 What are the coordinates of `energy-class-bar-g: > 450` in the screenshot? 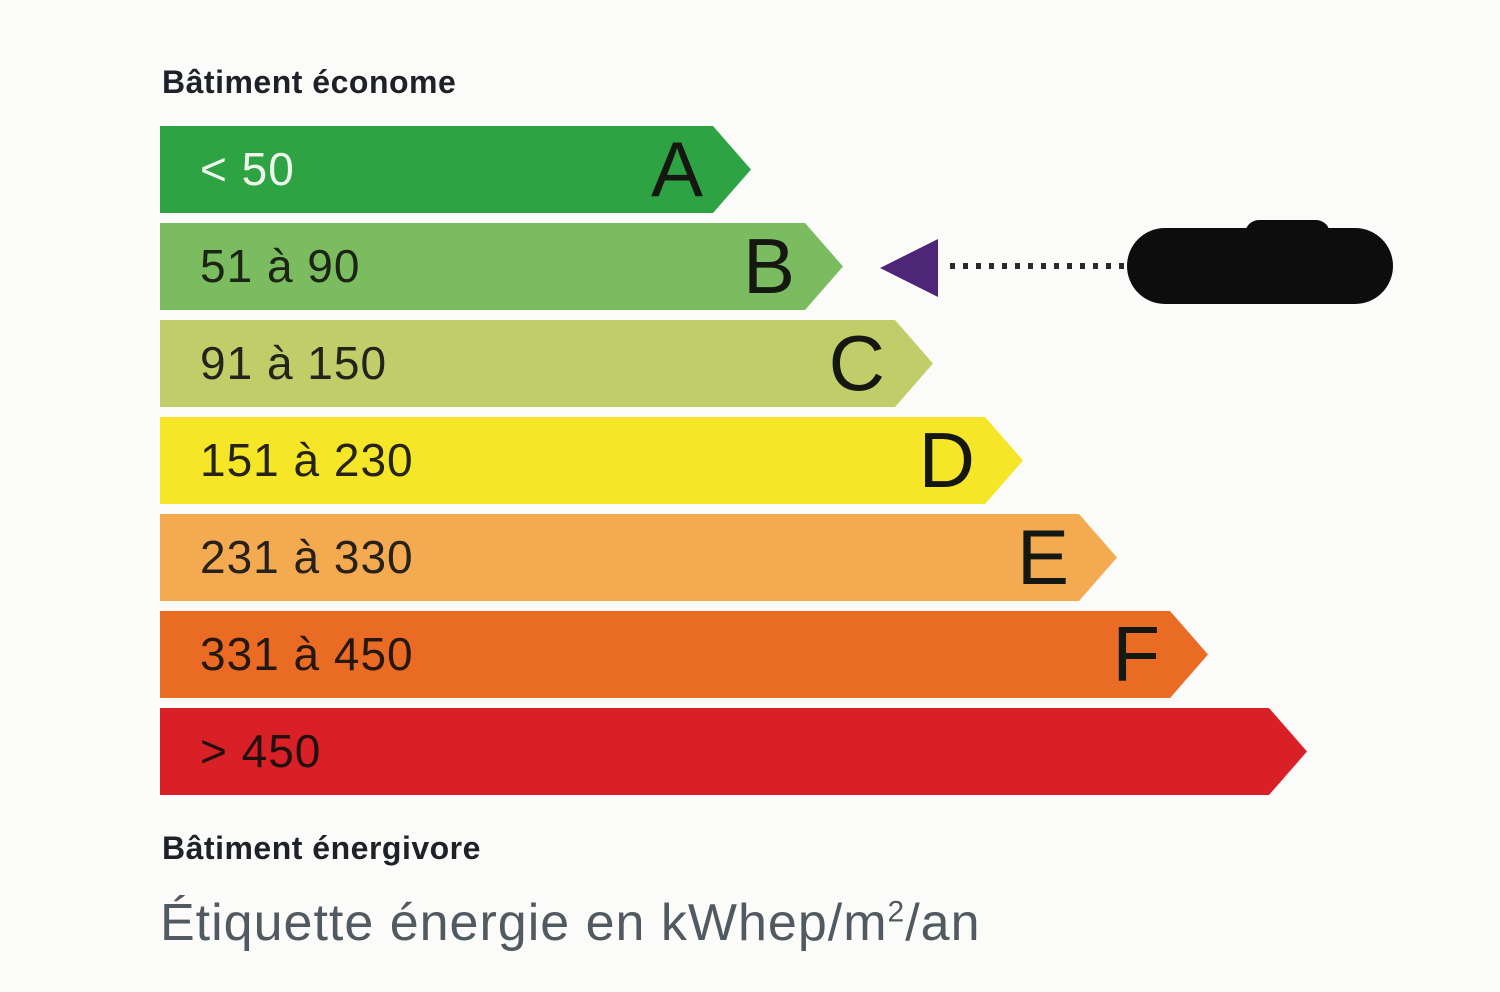 It's located at (733, 751).